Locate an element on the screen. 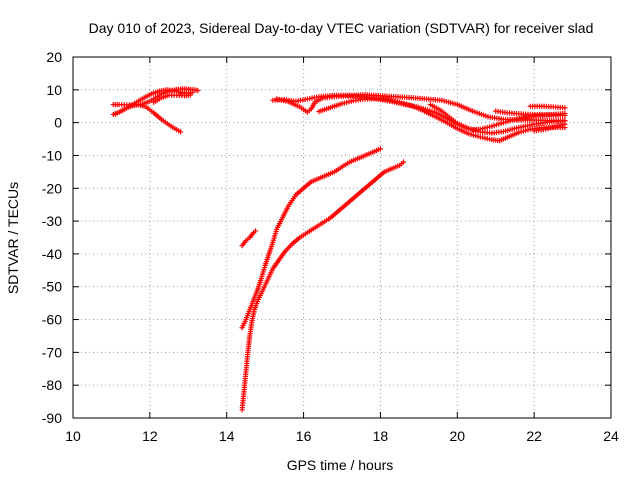  x-tick-label: 20 is located at coordinates (457, 436).